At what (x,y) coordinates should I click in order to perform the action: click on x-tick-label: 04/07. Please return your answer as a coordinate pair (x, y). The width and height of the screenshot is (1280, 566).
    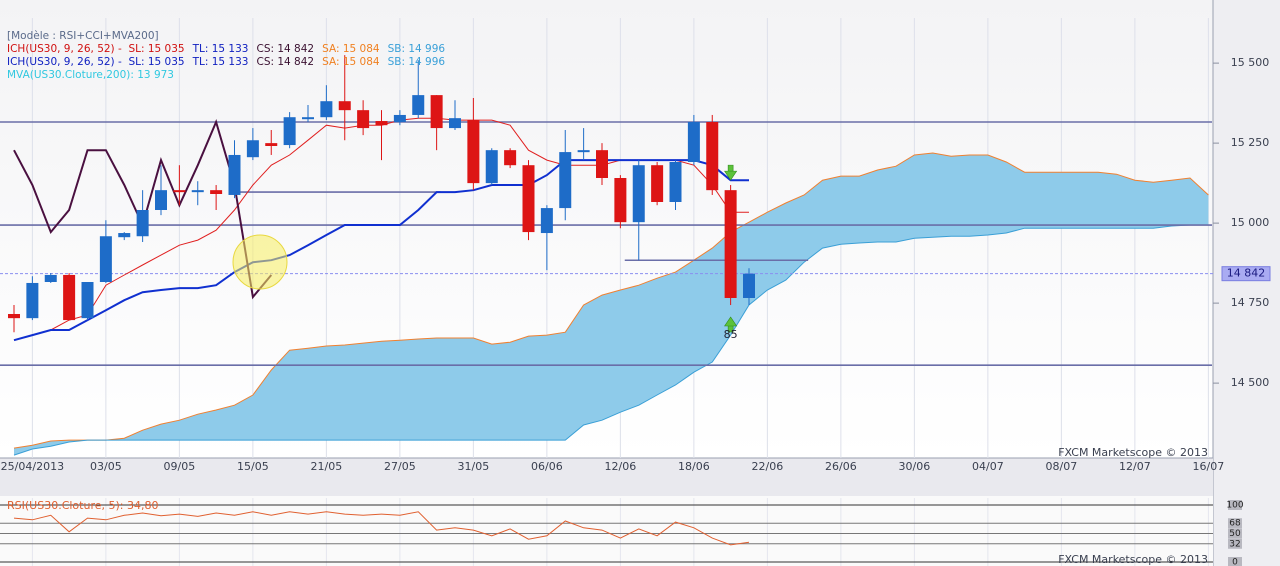
    Looking at the image, I should click on (988, 466).